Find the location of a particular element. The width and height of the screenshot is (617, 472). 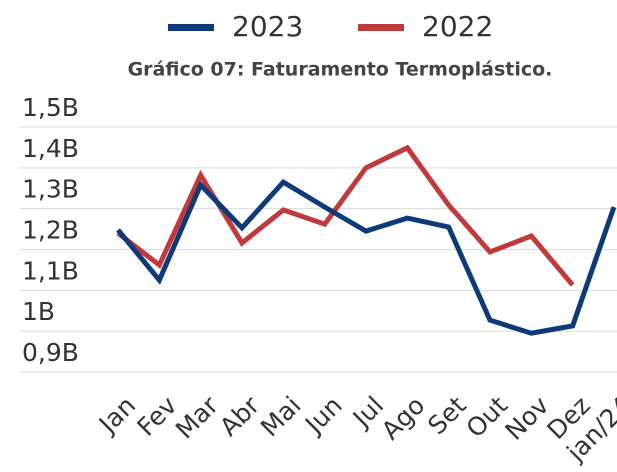

y-tick-label: 1B is located at coordinates (38, 311).